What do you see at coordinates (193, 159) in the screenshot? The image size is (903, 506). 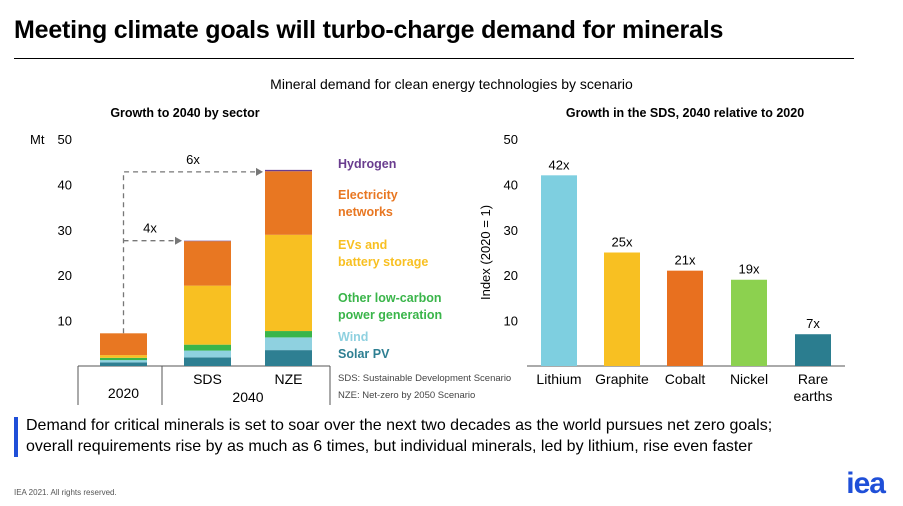 I see `annotation-label-6x: 6x` at bounding box center [193, 159].